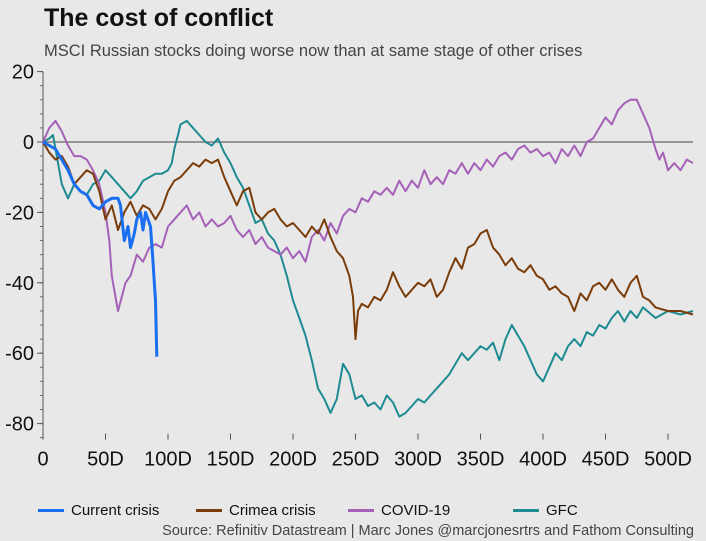 This screenshot has width=706, height=541. I want to click on legend-item-gfc: GFC, so click(545, 510).